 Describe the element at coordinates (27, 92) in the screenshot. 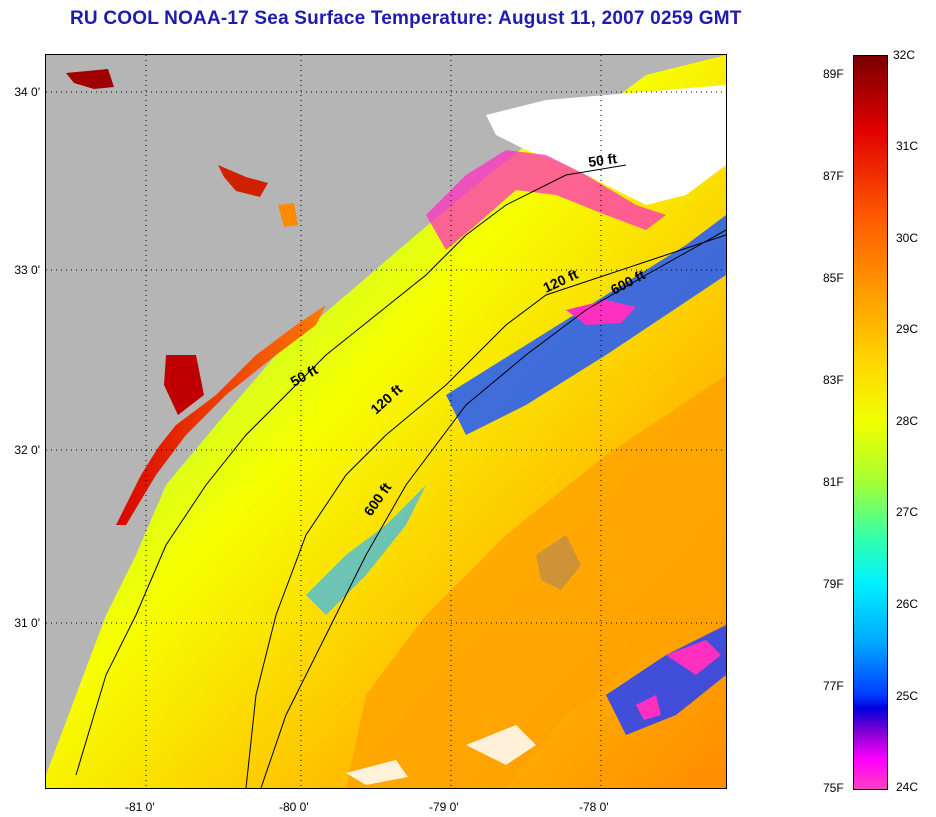

I see `lat-label-34: 34 0'` at that location.